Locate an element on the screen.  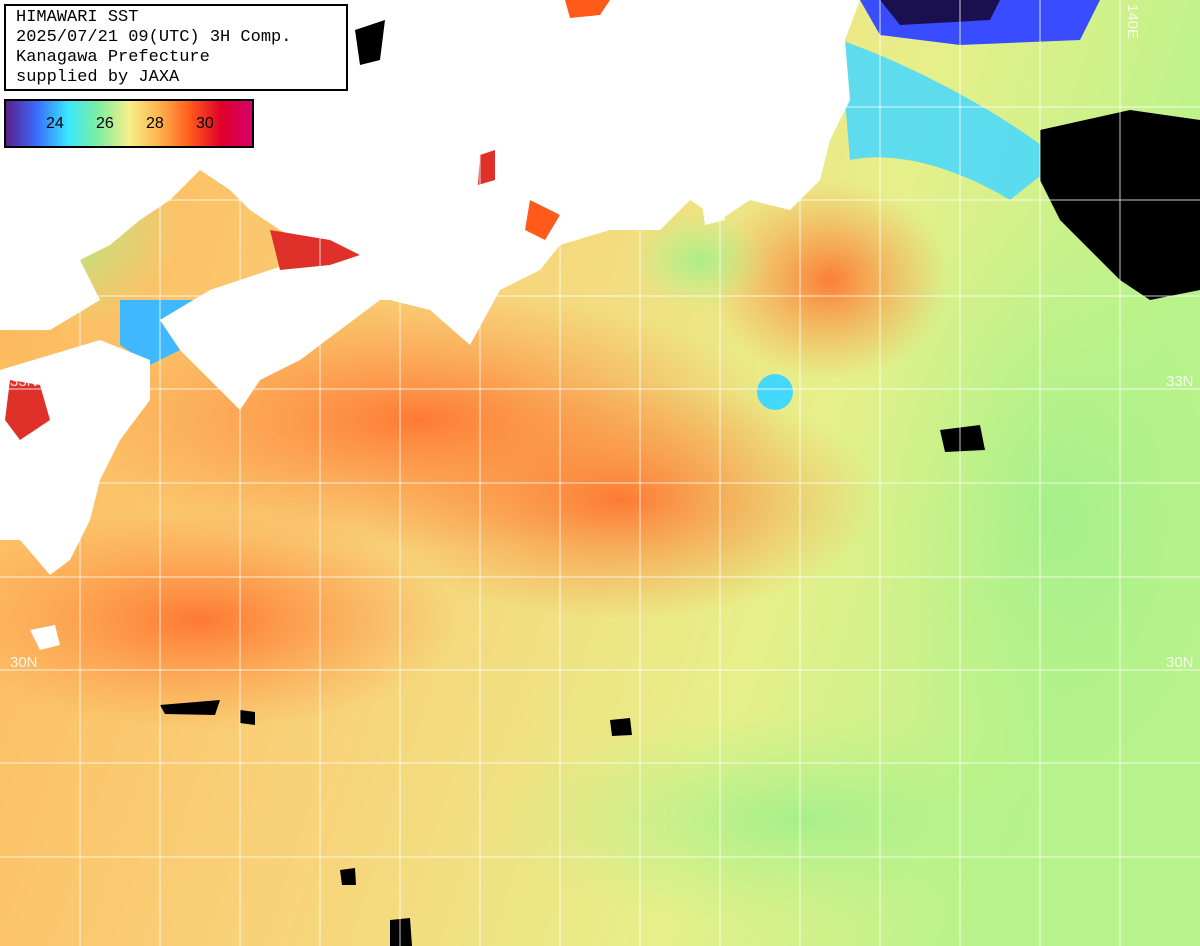
lat-label-30n-left: 30N is located at coordinates (24, 662).